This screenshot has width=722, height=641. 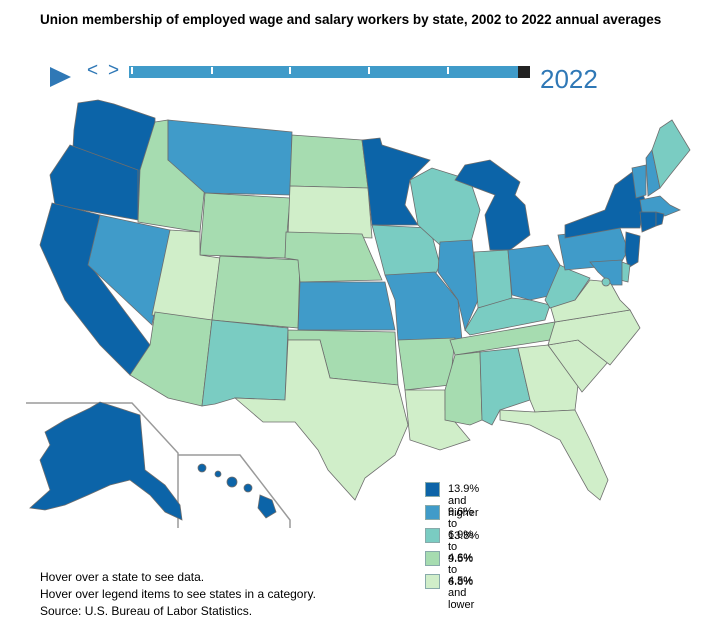 I want to click on legend-label: 4.5% and lower, so click(x=461, y=593).